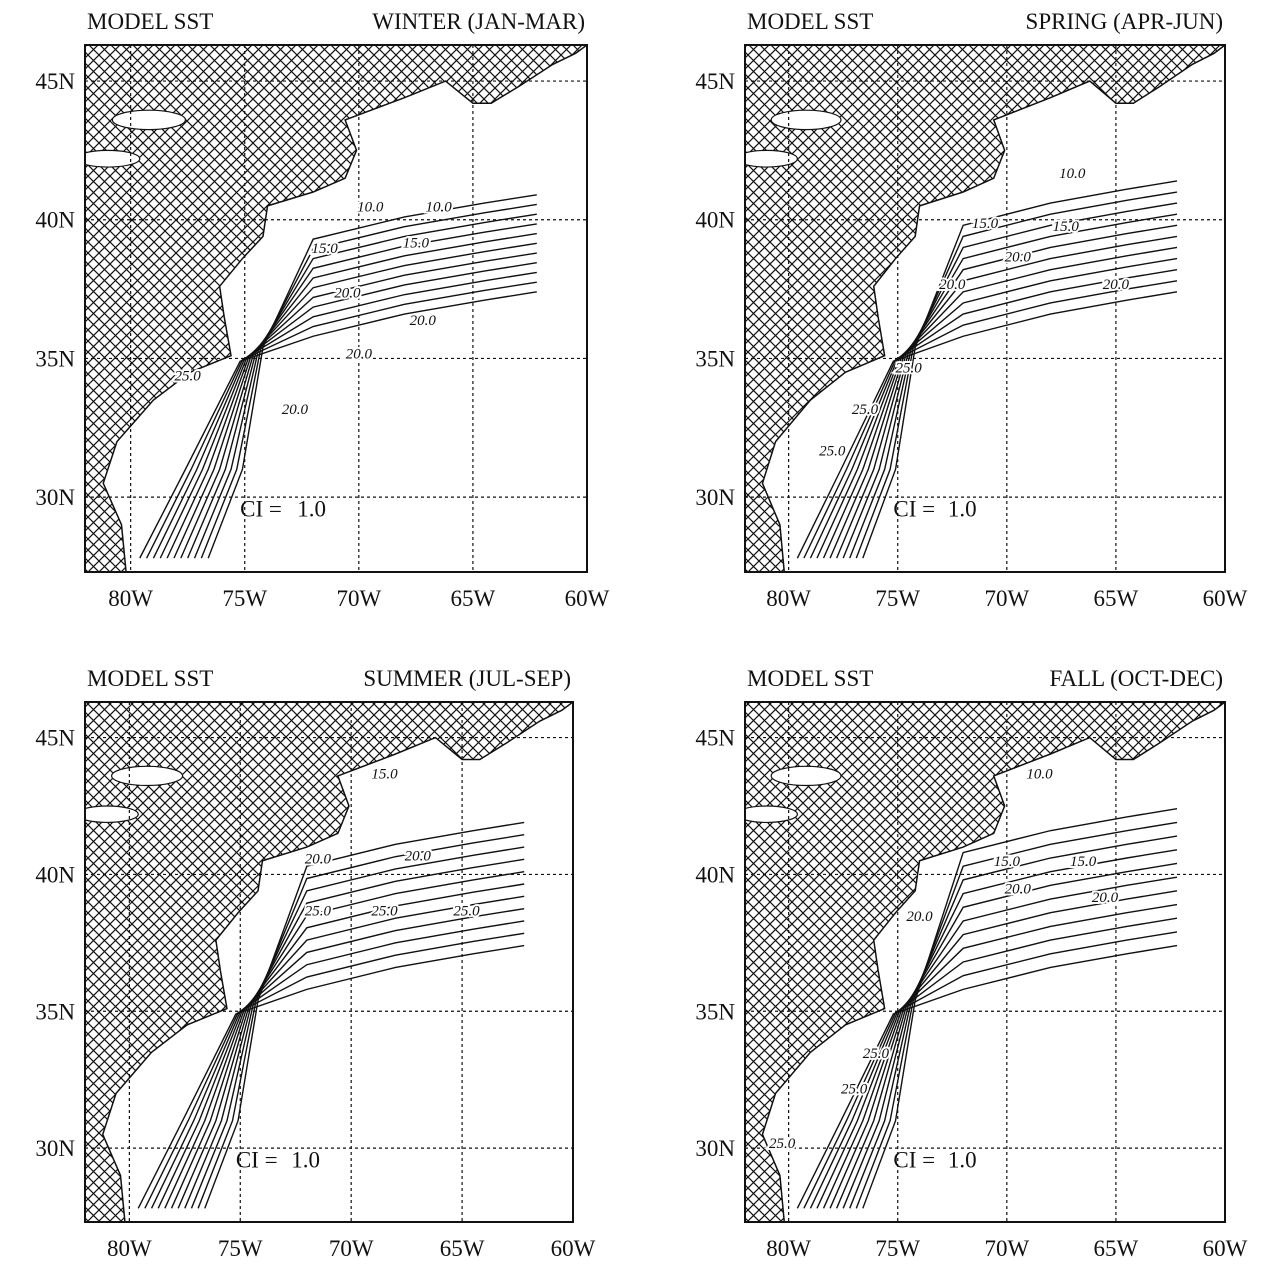 The width and height of the screenshot is (1262, 1271). I want to click on panel-season: WINTER (JAN-MAR), so click(478, 21).